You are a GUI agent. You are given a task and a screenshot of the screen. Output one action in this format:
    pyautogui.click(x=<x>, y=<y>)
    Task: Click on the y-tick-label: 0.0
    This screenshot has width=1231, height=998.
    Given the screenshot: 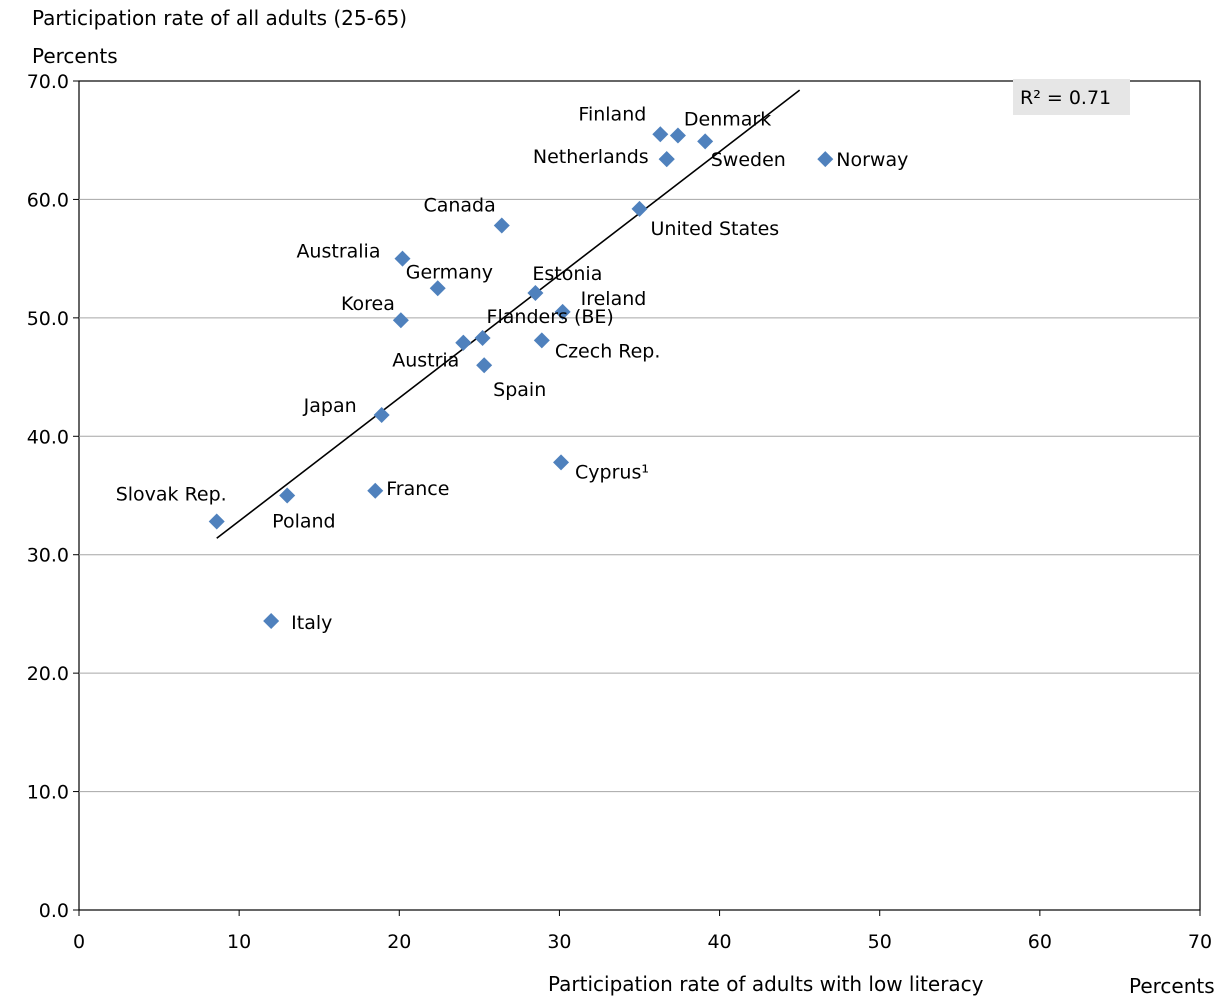 What is the action you would take?
    pyautogui.click(x=54, y=911)
    